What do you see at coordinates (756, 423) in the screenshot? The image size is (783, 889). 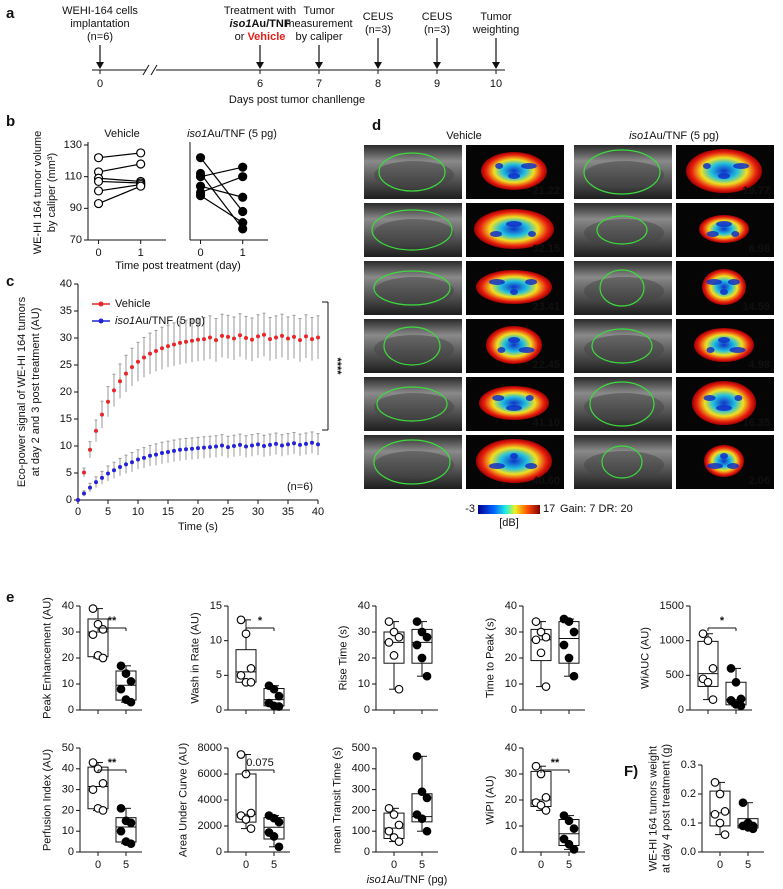 I see `perfusion-value: 16.35` at bounding box center [756, 423].